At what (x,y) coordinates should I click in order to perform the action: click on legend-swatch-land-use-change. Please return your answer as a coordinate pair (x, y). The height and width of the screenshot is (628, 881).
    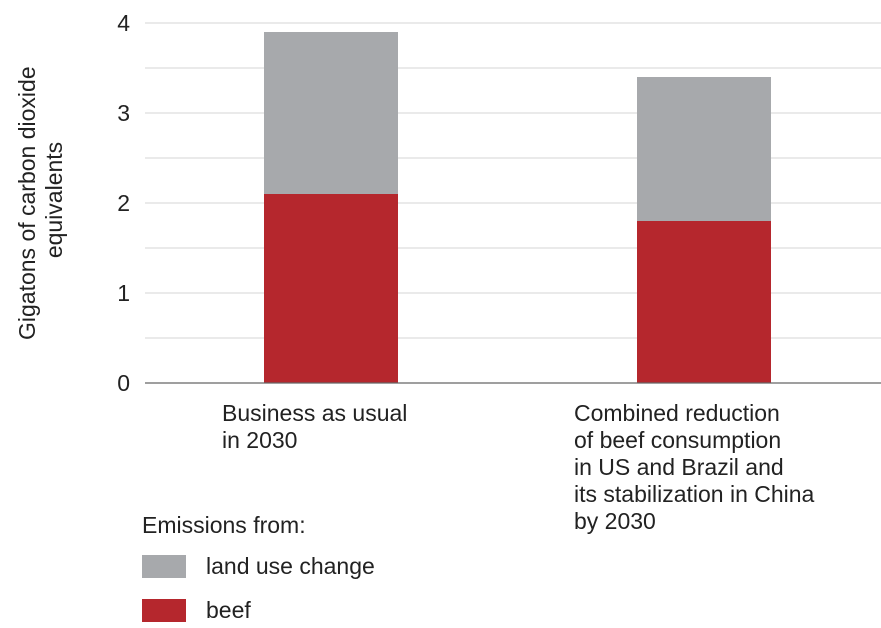
    Looking at the image, I should click on (164, 566).